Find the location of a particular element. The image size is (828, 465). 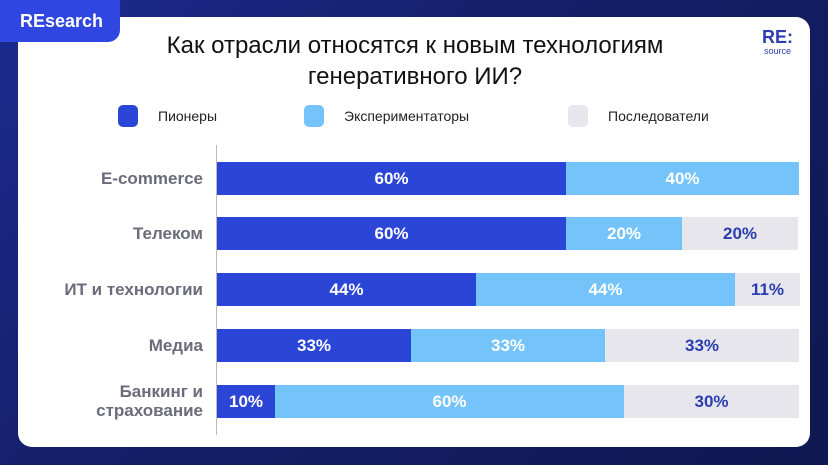

category-label: Медиа is located at coordinates (175, 345).